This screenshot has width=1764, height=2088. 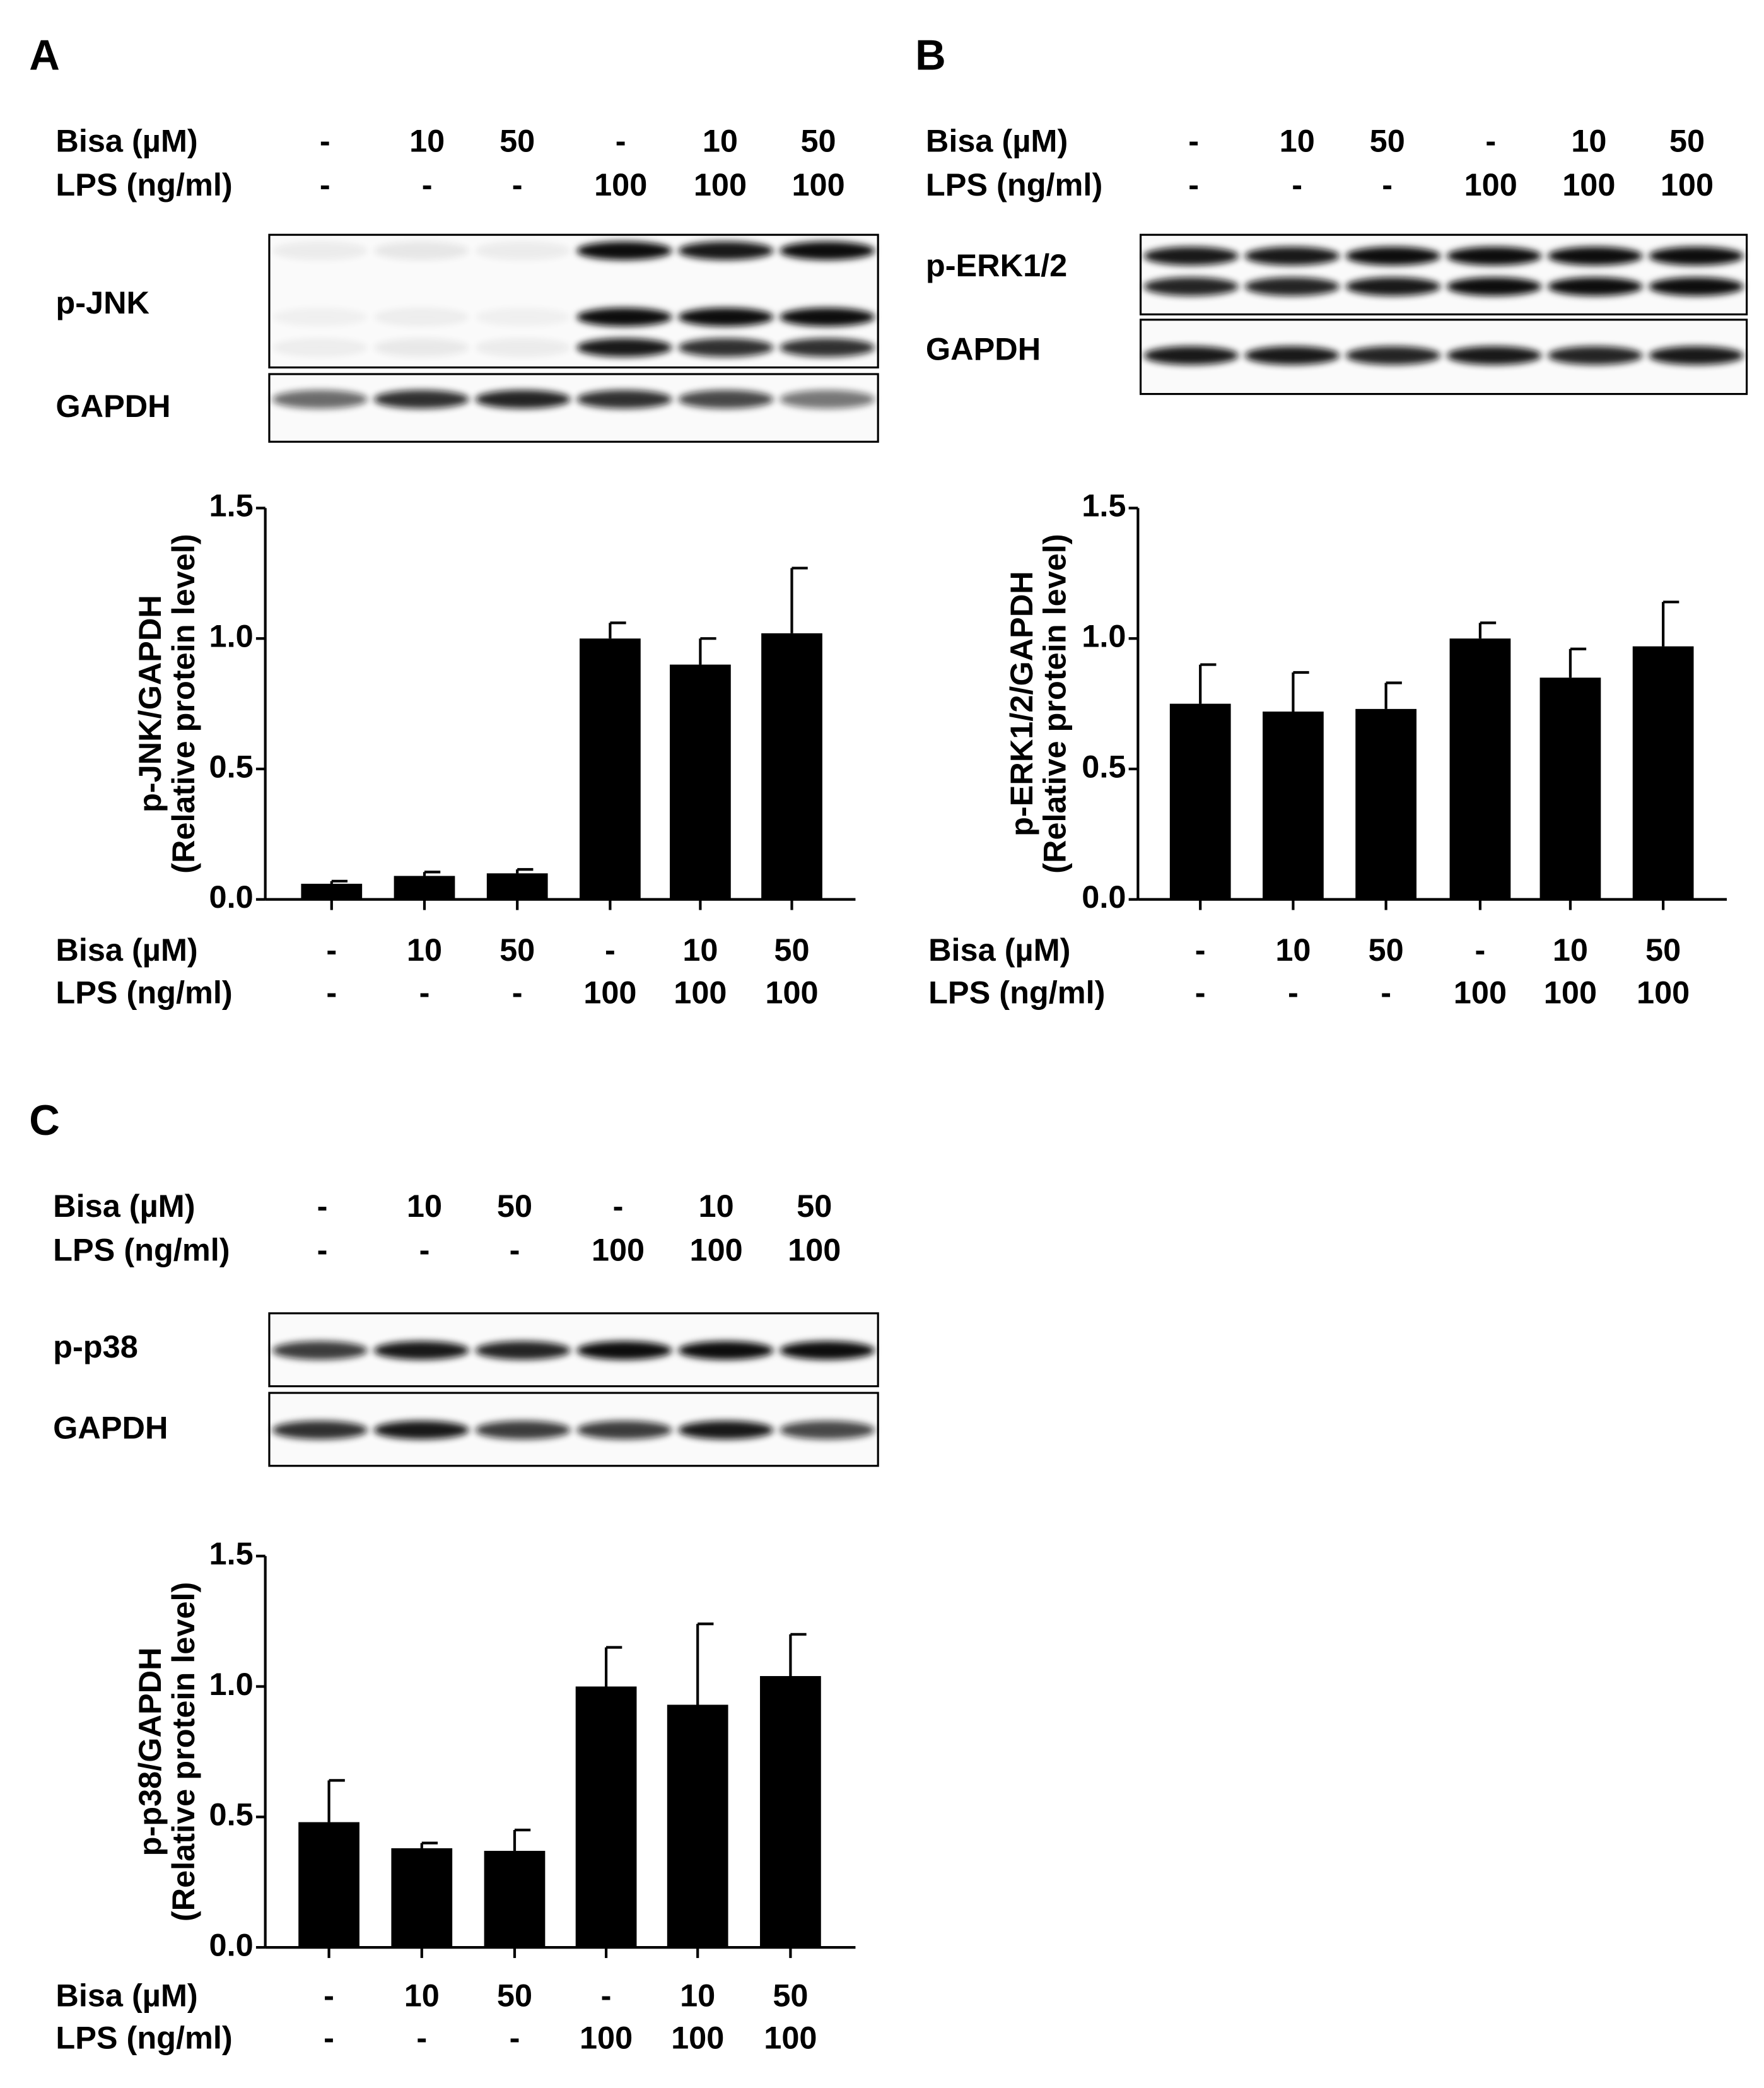 What do you see at coordinates (44, 1120) in the screenshot?
I see `panel-letter: C` at bounding box center [44, 1120].